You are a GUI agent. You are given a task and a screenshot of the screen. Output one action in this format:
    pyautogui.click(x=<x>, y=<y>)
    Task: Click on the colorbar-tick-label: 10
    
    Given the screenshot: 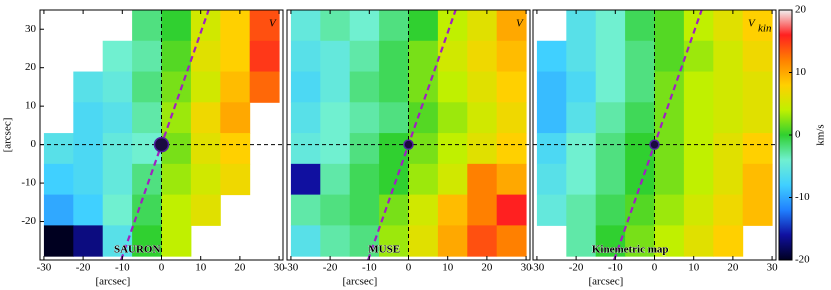 What is the action you would take?
    pyautogui.click(x=801, y=72)
    